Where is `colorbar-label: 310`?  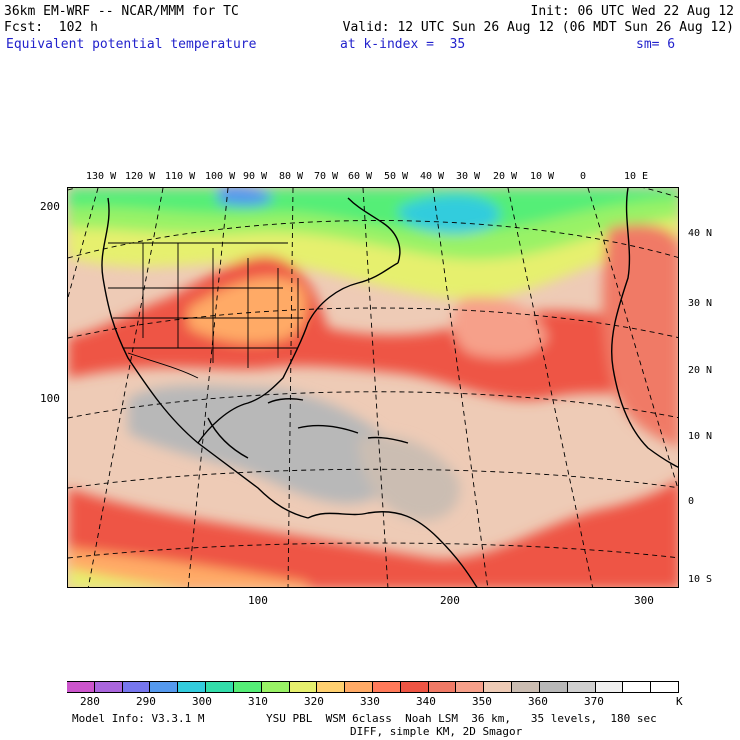 colorbar-label: 310 is located at coordinates (258, 701).